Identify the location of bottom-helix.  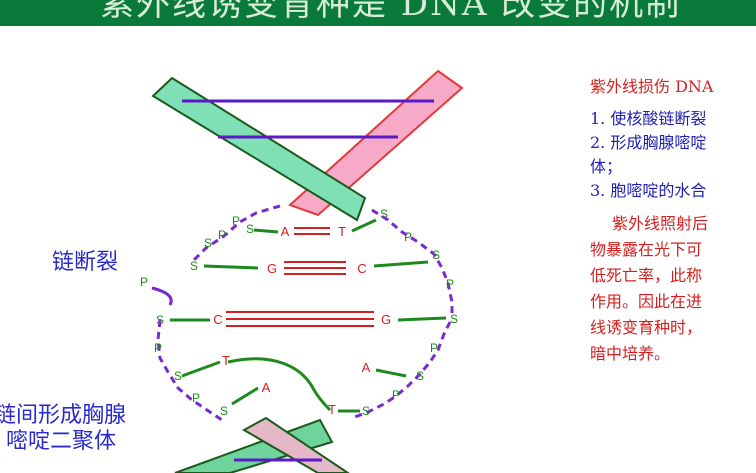
(262, 444).